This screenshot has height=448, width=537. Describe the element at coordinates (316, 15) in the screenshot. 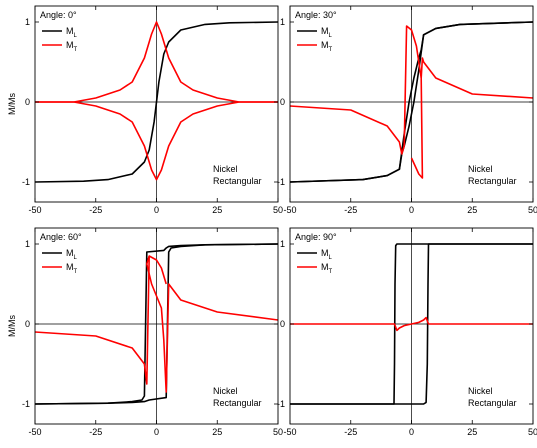

I see `angle-annotation: Angle: 30°` at that location.